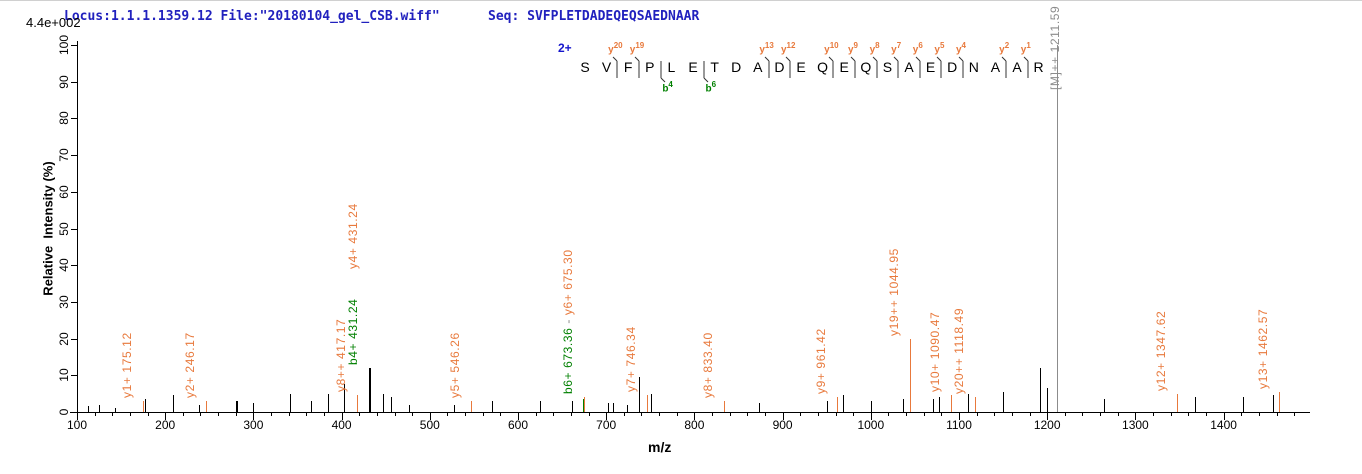  What do you see at coordinates (866, 67) in the screenshot?
I see `sequence-residue: Q` at bounding box center [866, 67].